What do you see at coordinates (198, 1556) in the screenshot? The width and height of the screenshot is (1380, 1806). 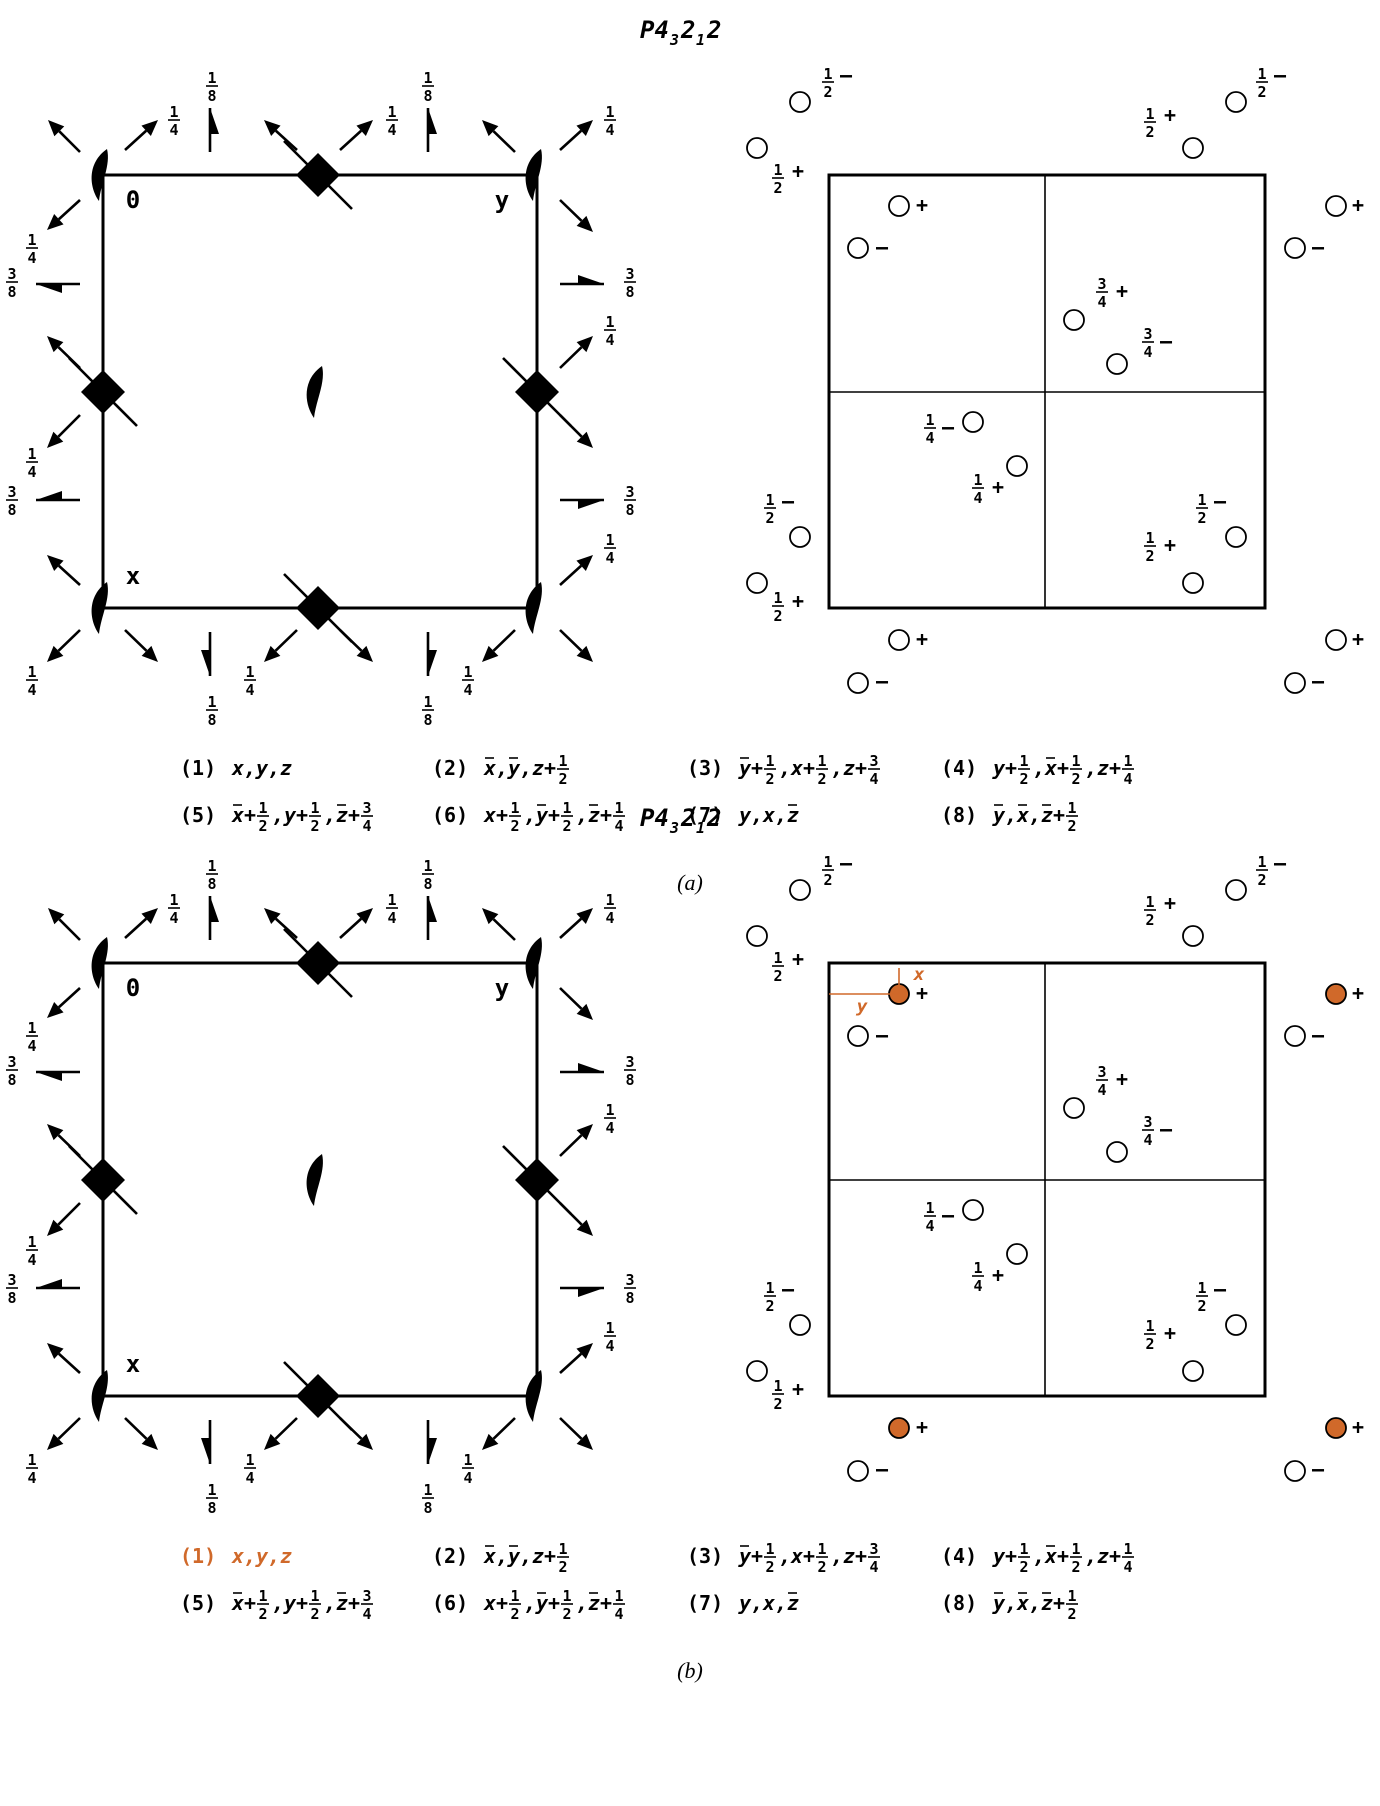 I see `operation-number: (1)` at bounding box center [198, 1556].